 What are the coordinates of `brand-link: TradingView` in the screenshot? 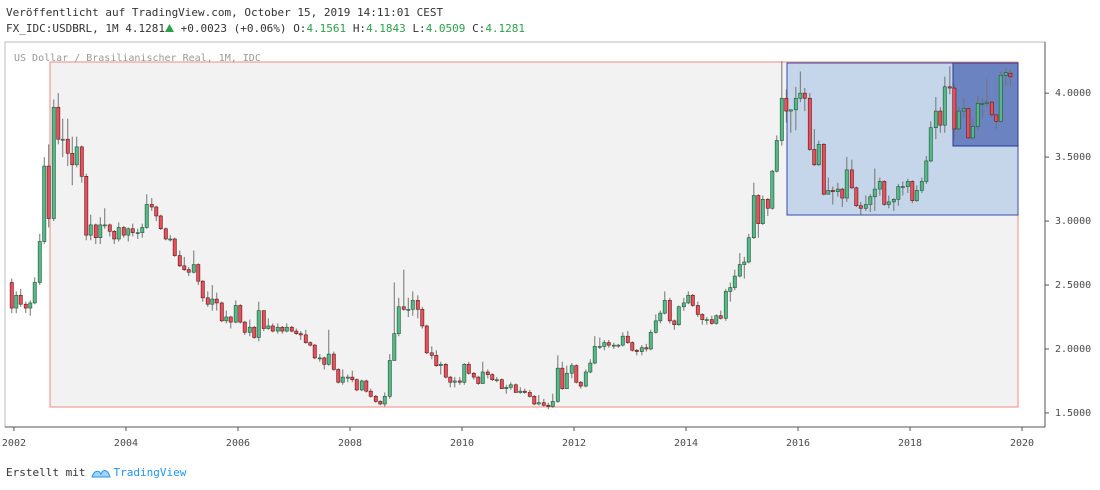 It's located at (138, 472).